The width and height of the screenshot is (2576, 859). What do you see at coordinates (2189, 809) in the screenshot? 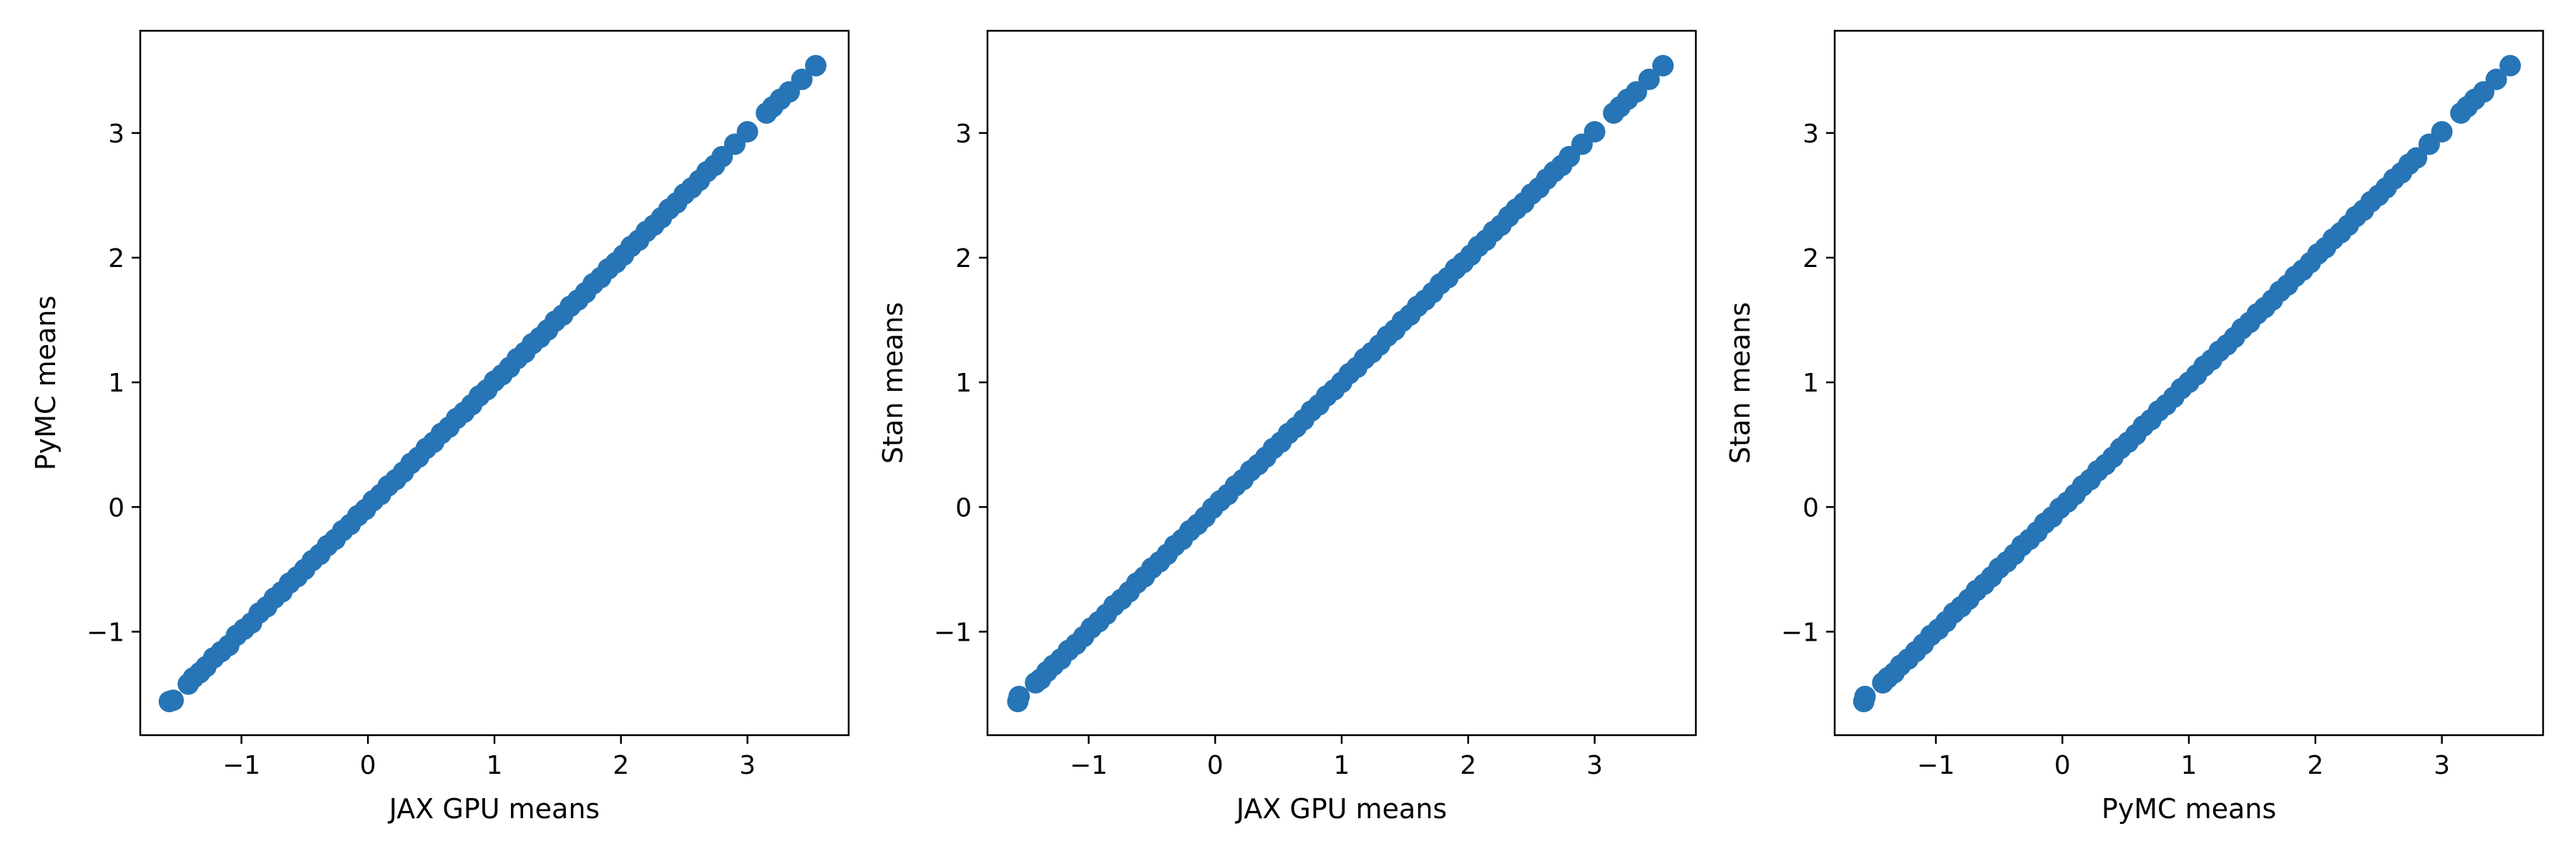
I see `x-axis-label: PyMC means` at bounding box center [2189, 809].